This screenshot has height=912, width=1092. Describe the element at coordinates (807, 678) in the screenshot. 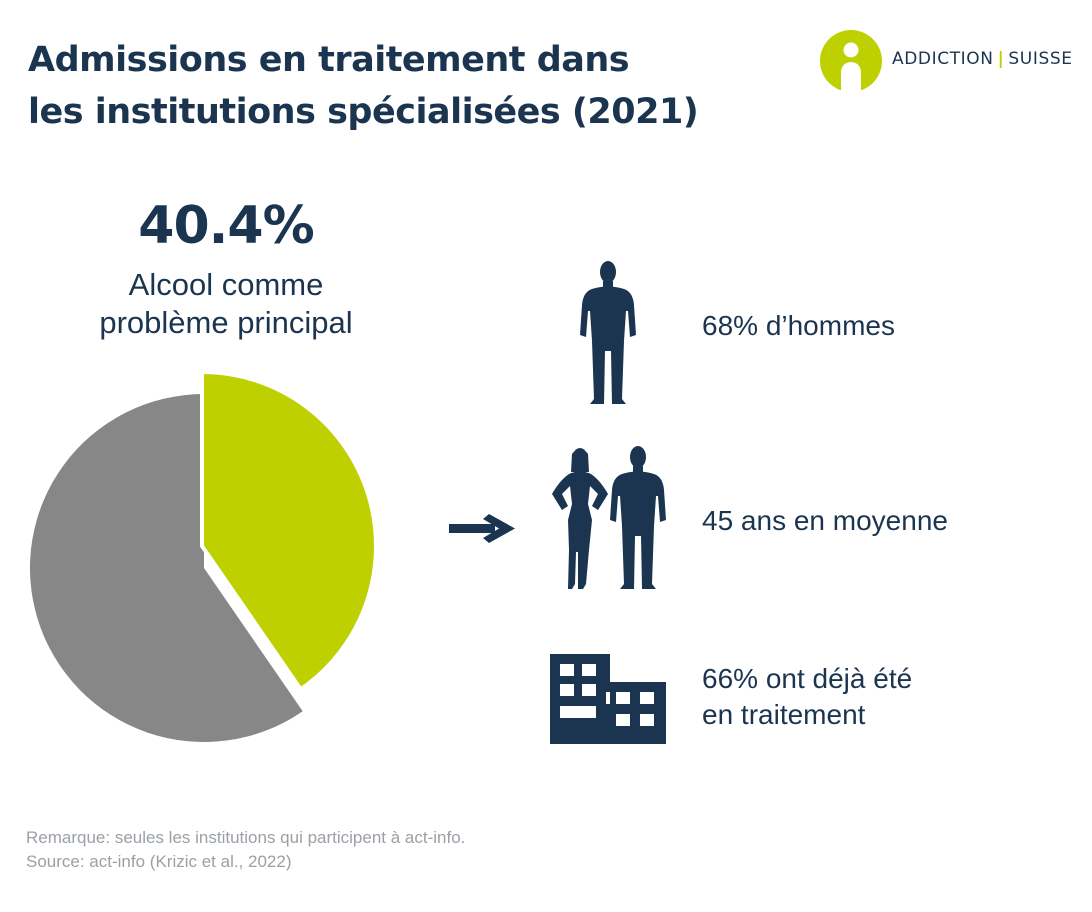

I see `fact-prior-treatment-line-1: 66% ont déjà été` at that location.